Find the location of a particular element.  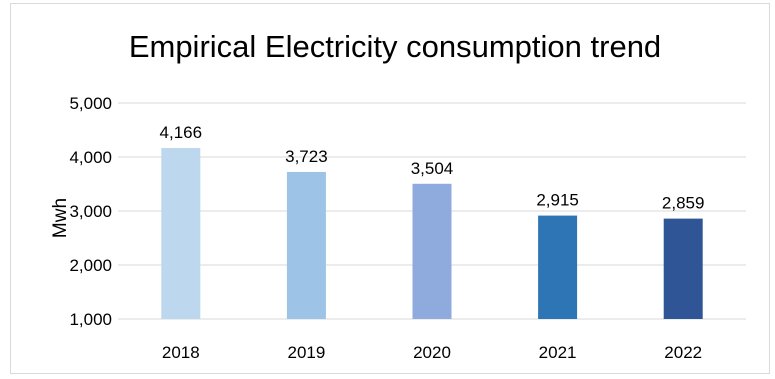

y-tick-label: 2,000 is located at coordinates (90, 265).